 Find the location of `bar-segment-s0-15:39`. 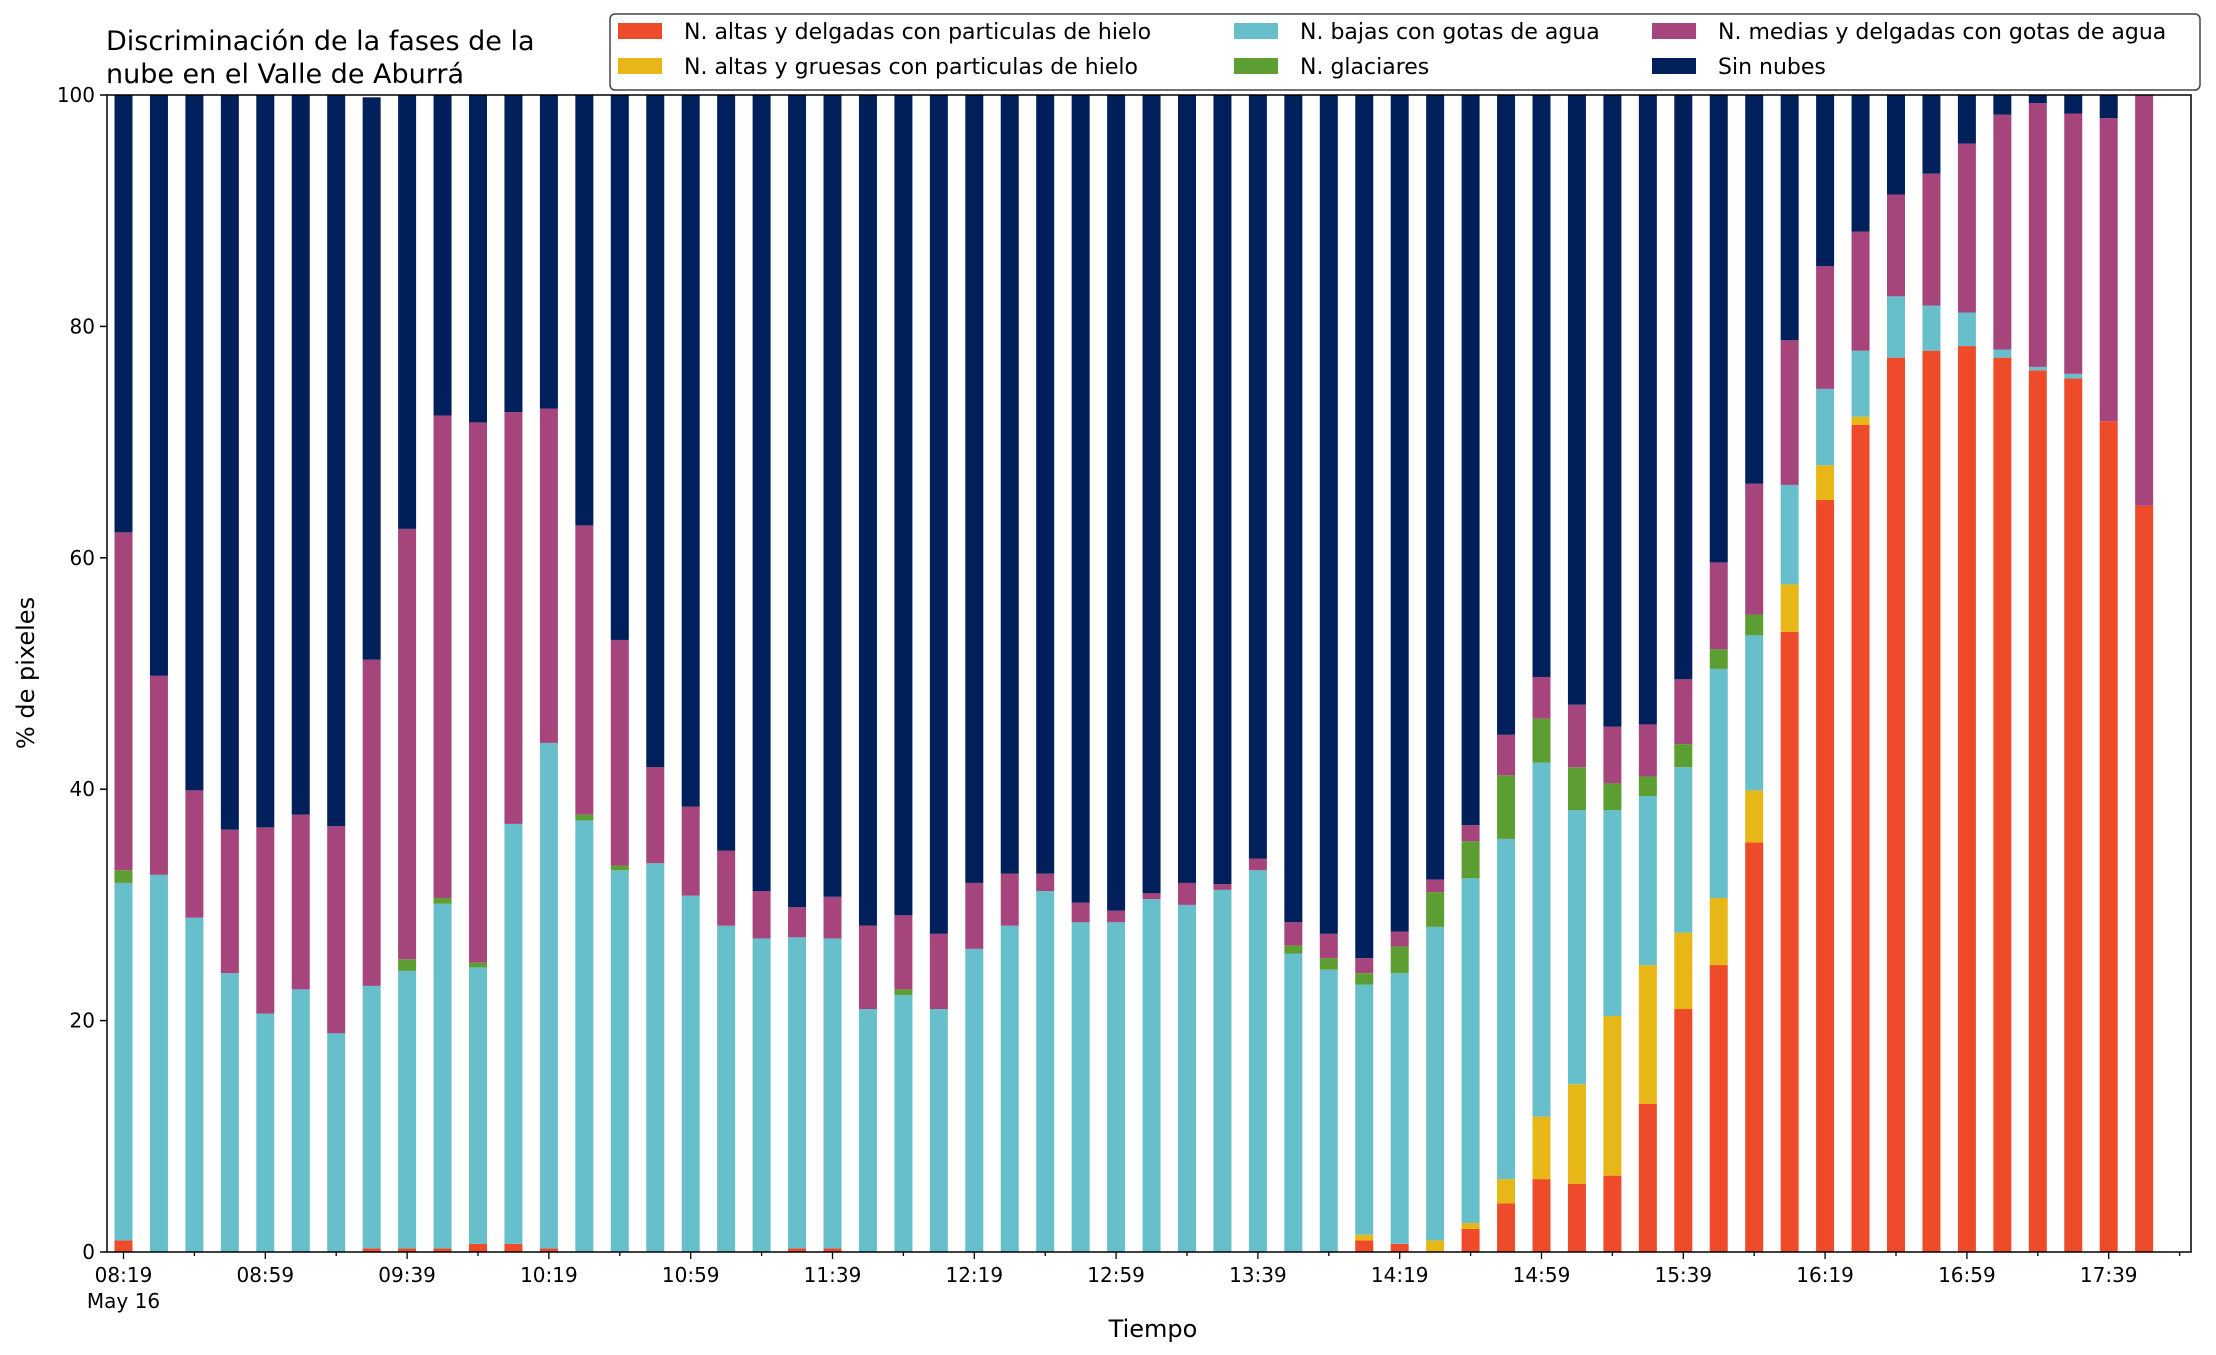

bar-segment-s0-15:39 is located at coordinates (1683, 1130).